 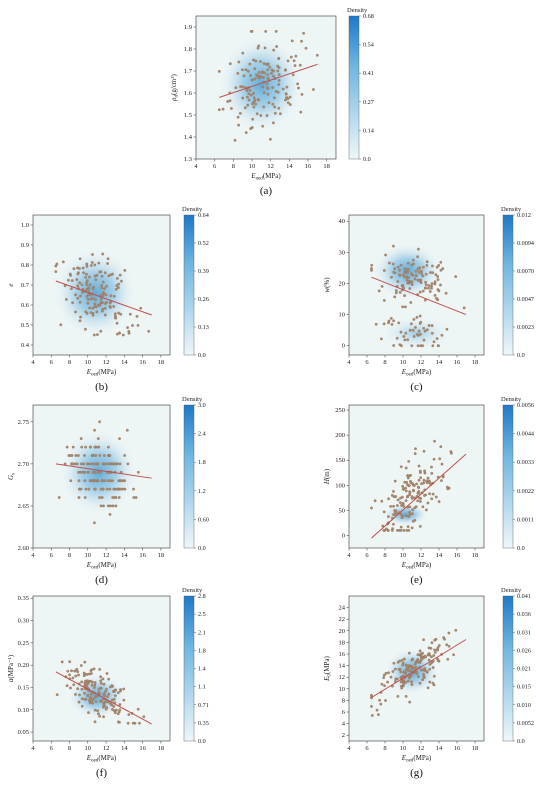 I want to click on colorbar-title: Density, so click(x=357, y=10).